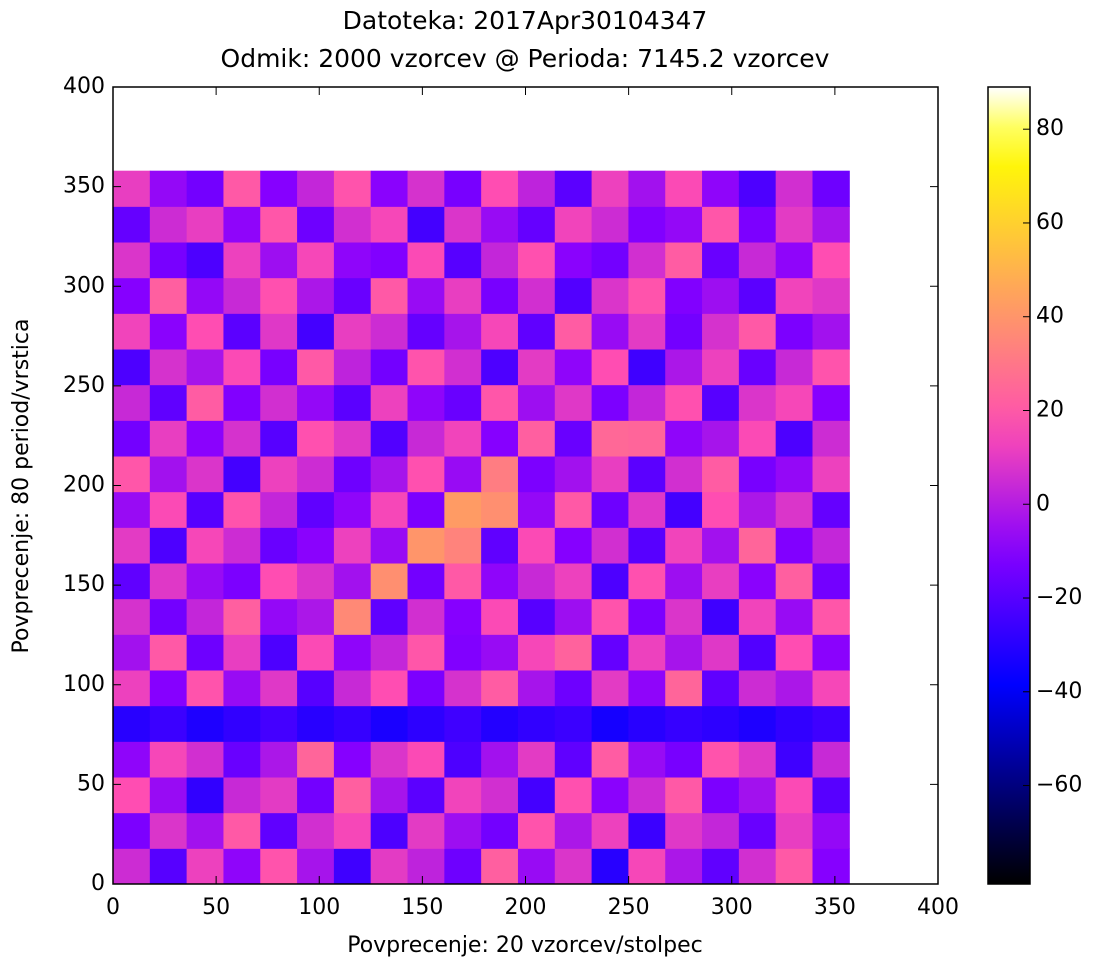  Describe the element at coordinates (526, 907) in the screenshot. I see `x-tick-label: 200` at that location.